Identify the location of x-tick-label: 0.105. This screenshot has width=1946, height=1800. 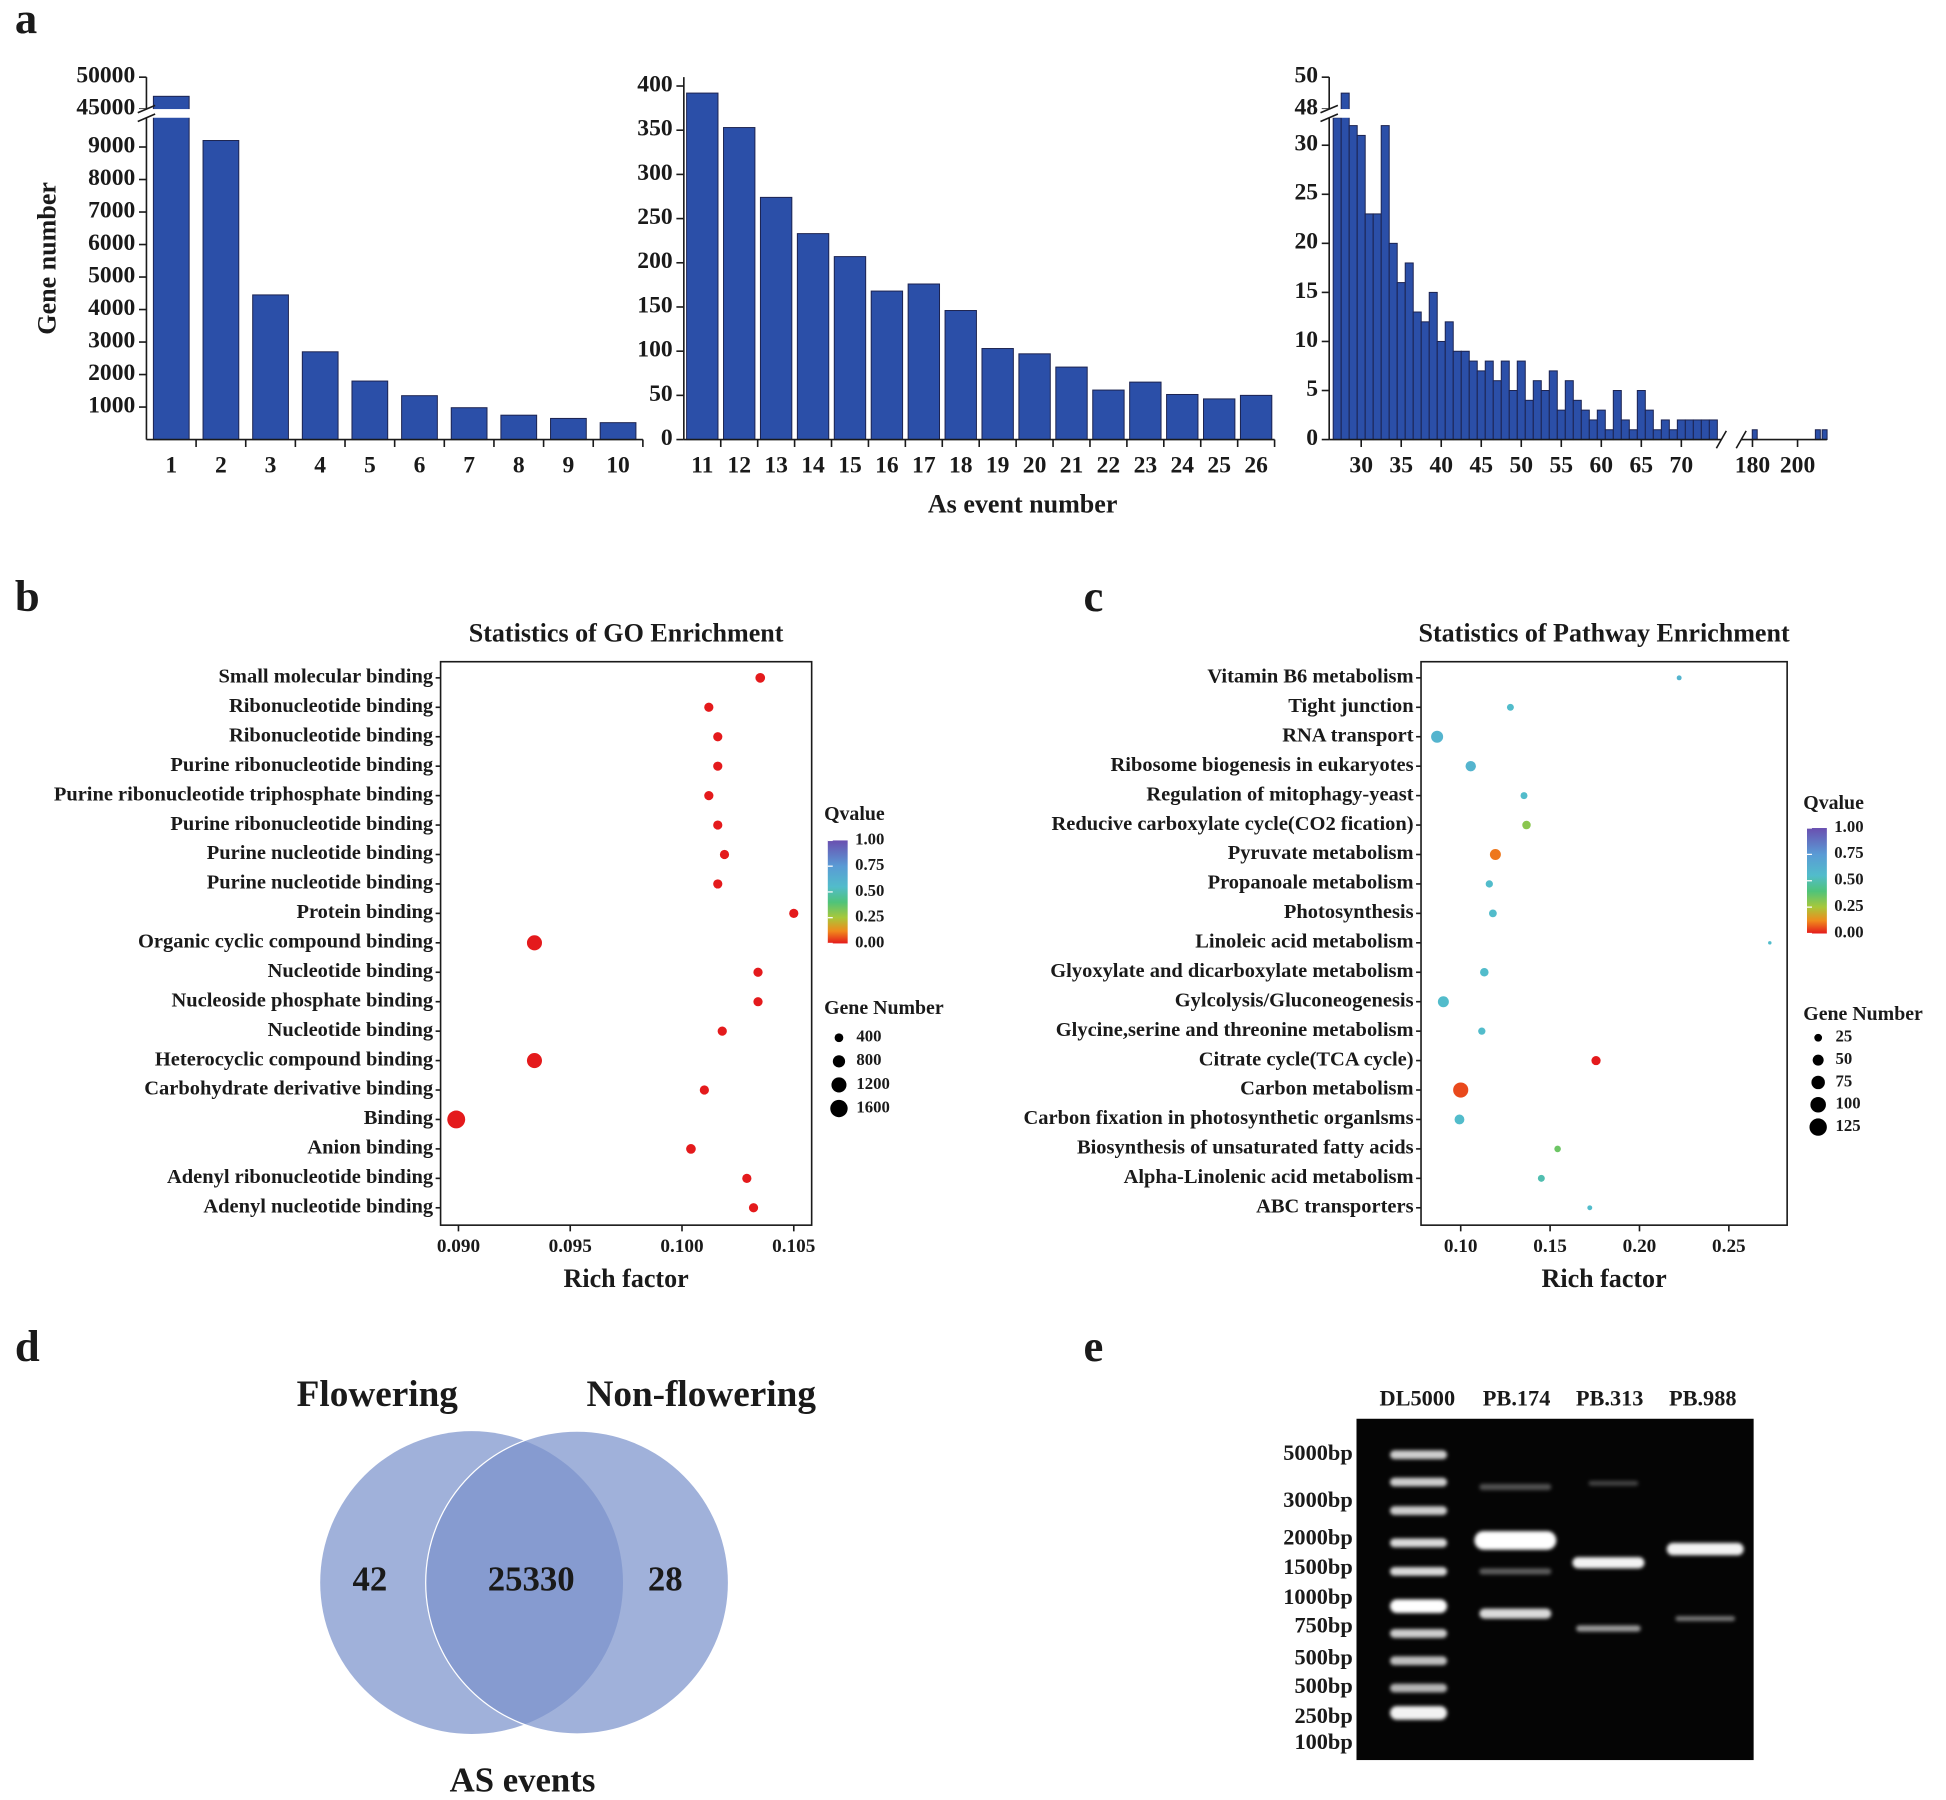
(793, 1246).